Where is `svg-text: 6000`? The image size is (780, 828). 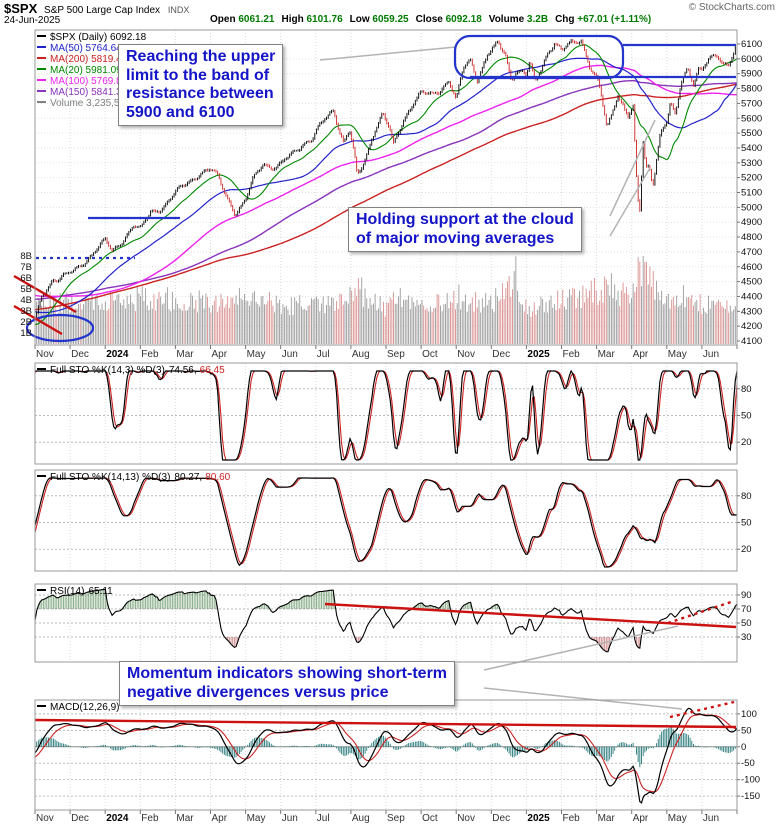 svg-text: 6000 is located at coordinates (751, 59).